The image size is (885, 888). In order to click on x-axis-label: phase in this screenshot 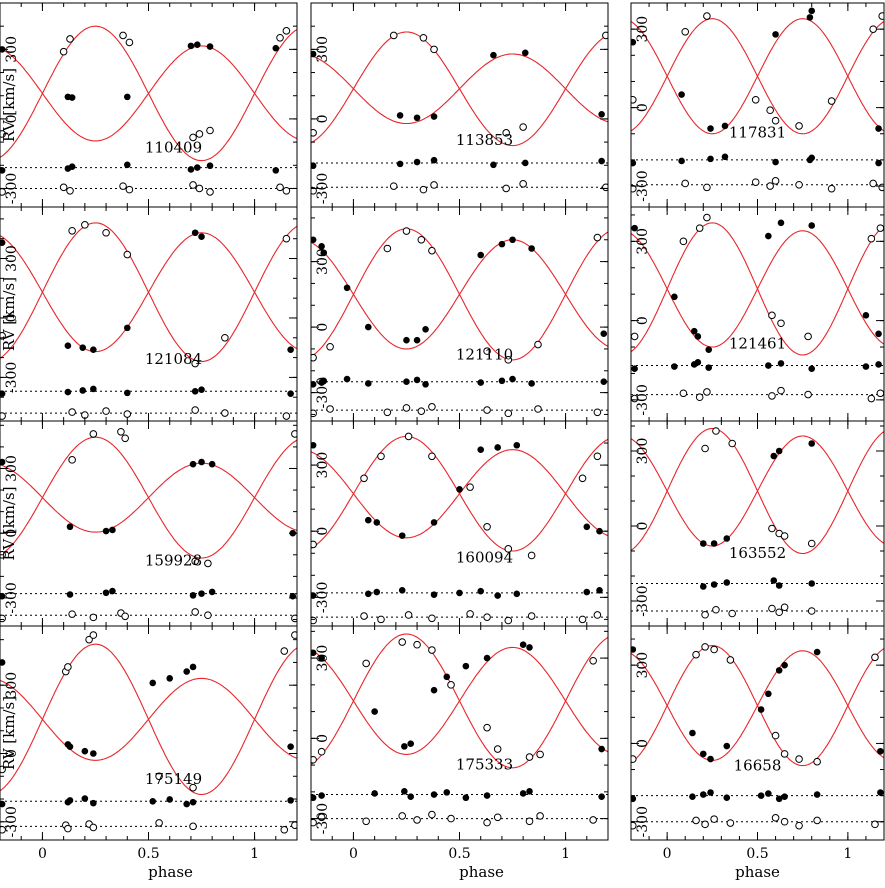, I will do `click(481, 872)`.